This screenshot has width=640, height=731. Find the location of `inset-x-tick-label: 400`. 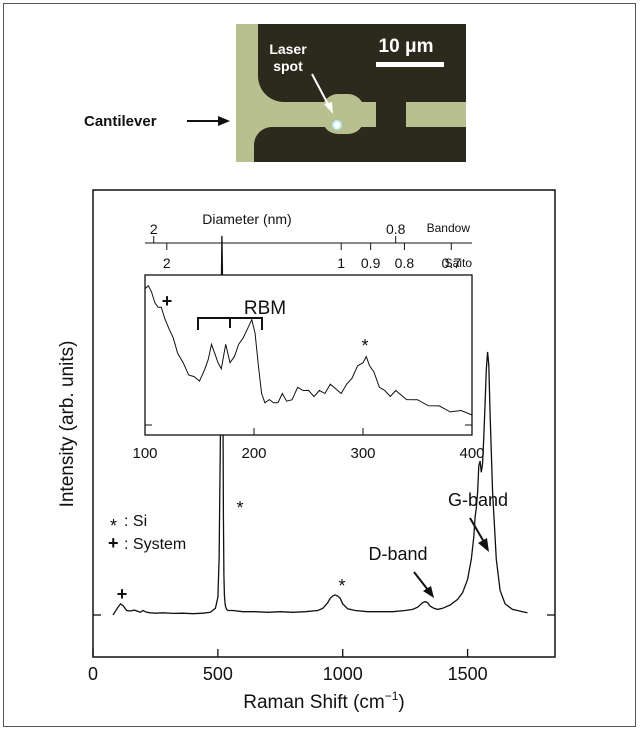

inset-x-tick-label: 400 is located at coordinates (471, 453).